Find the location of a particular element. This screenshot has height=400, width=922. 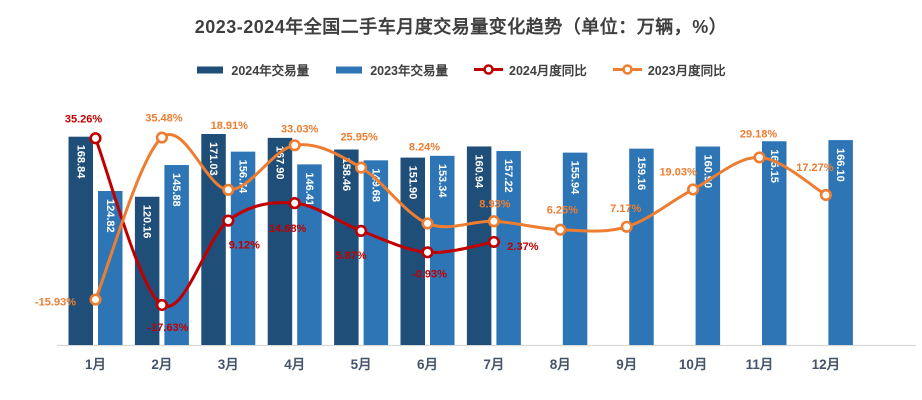

month-label-1月: 1月 is located at coordinates (95, 364).